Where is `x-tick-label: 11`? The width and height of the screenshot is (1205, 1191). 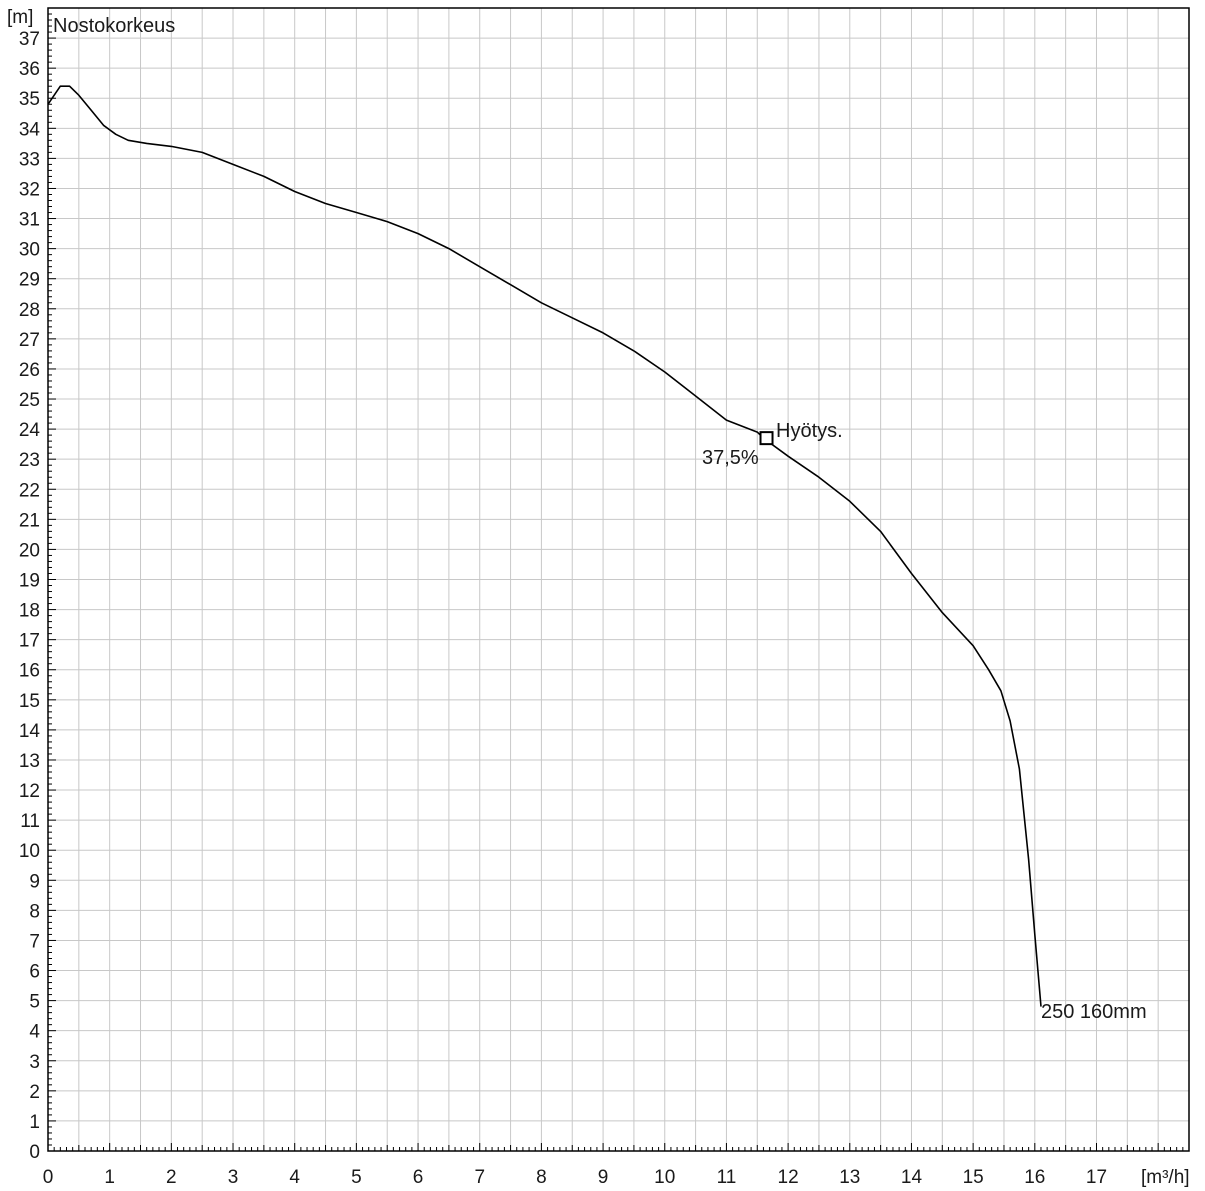
x-tick-label: 11 is located at coordinates (727, 1177).